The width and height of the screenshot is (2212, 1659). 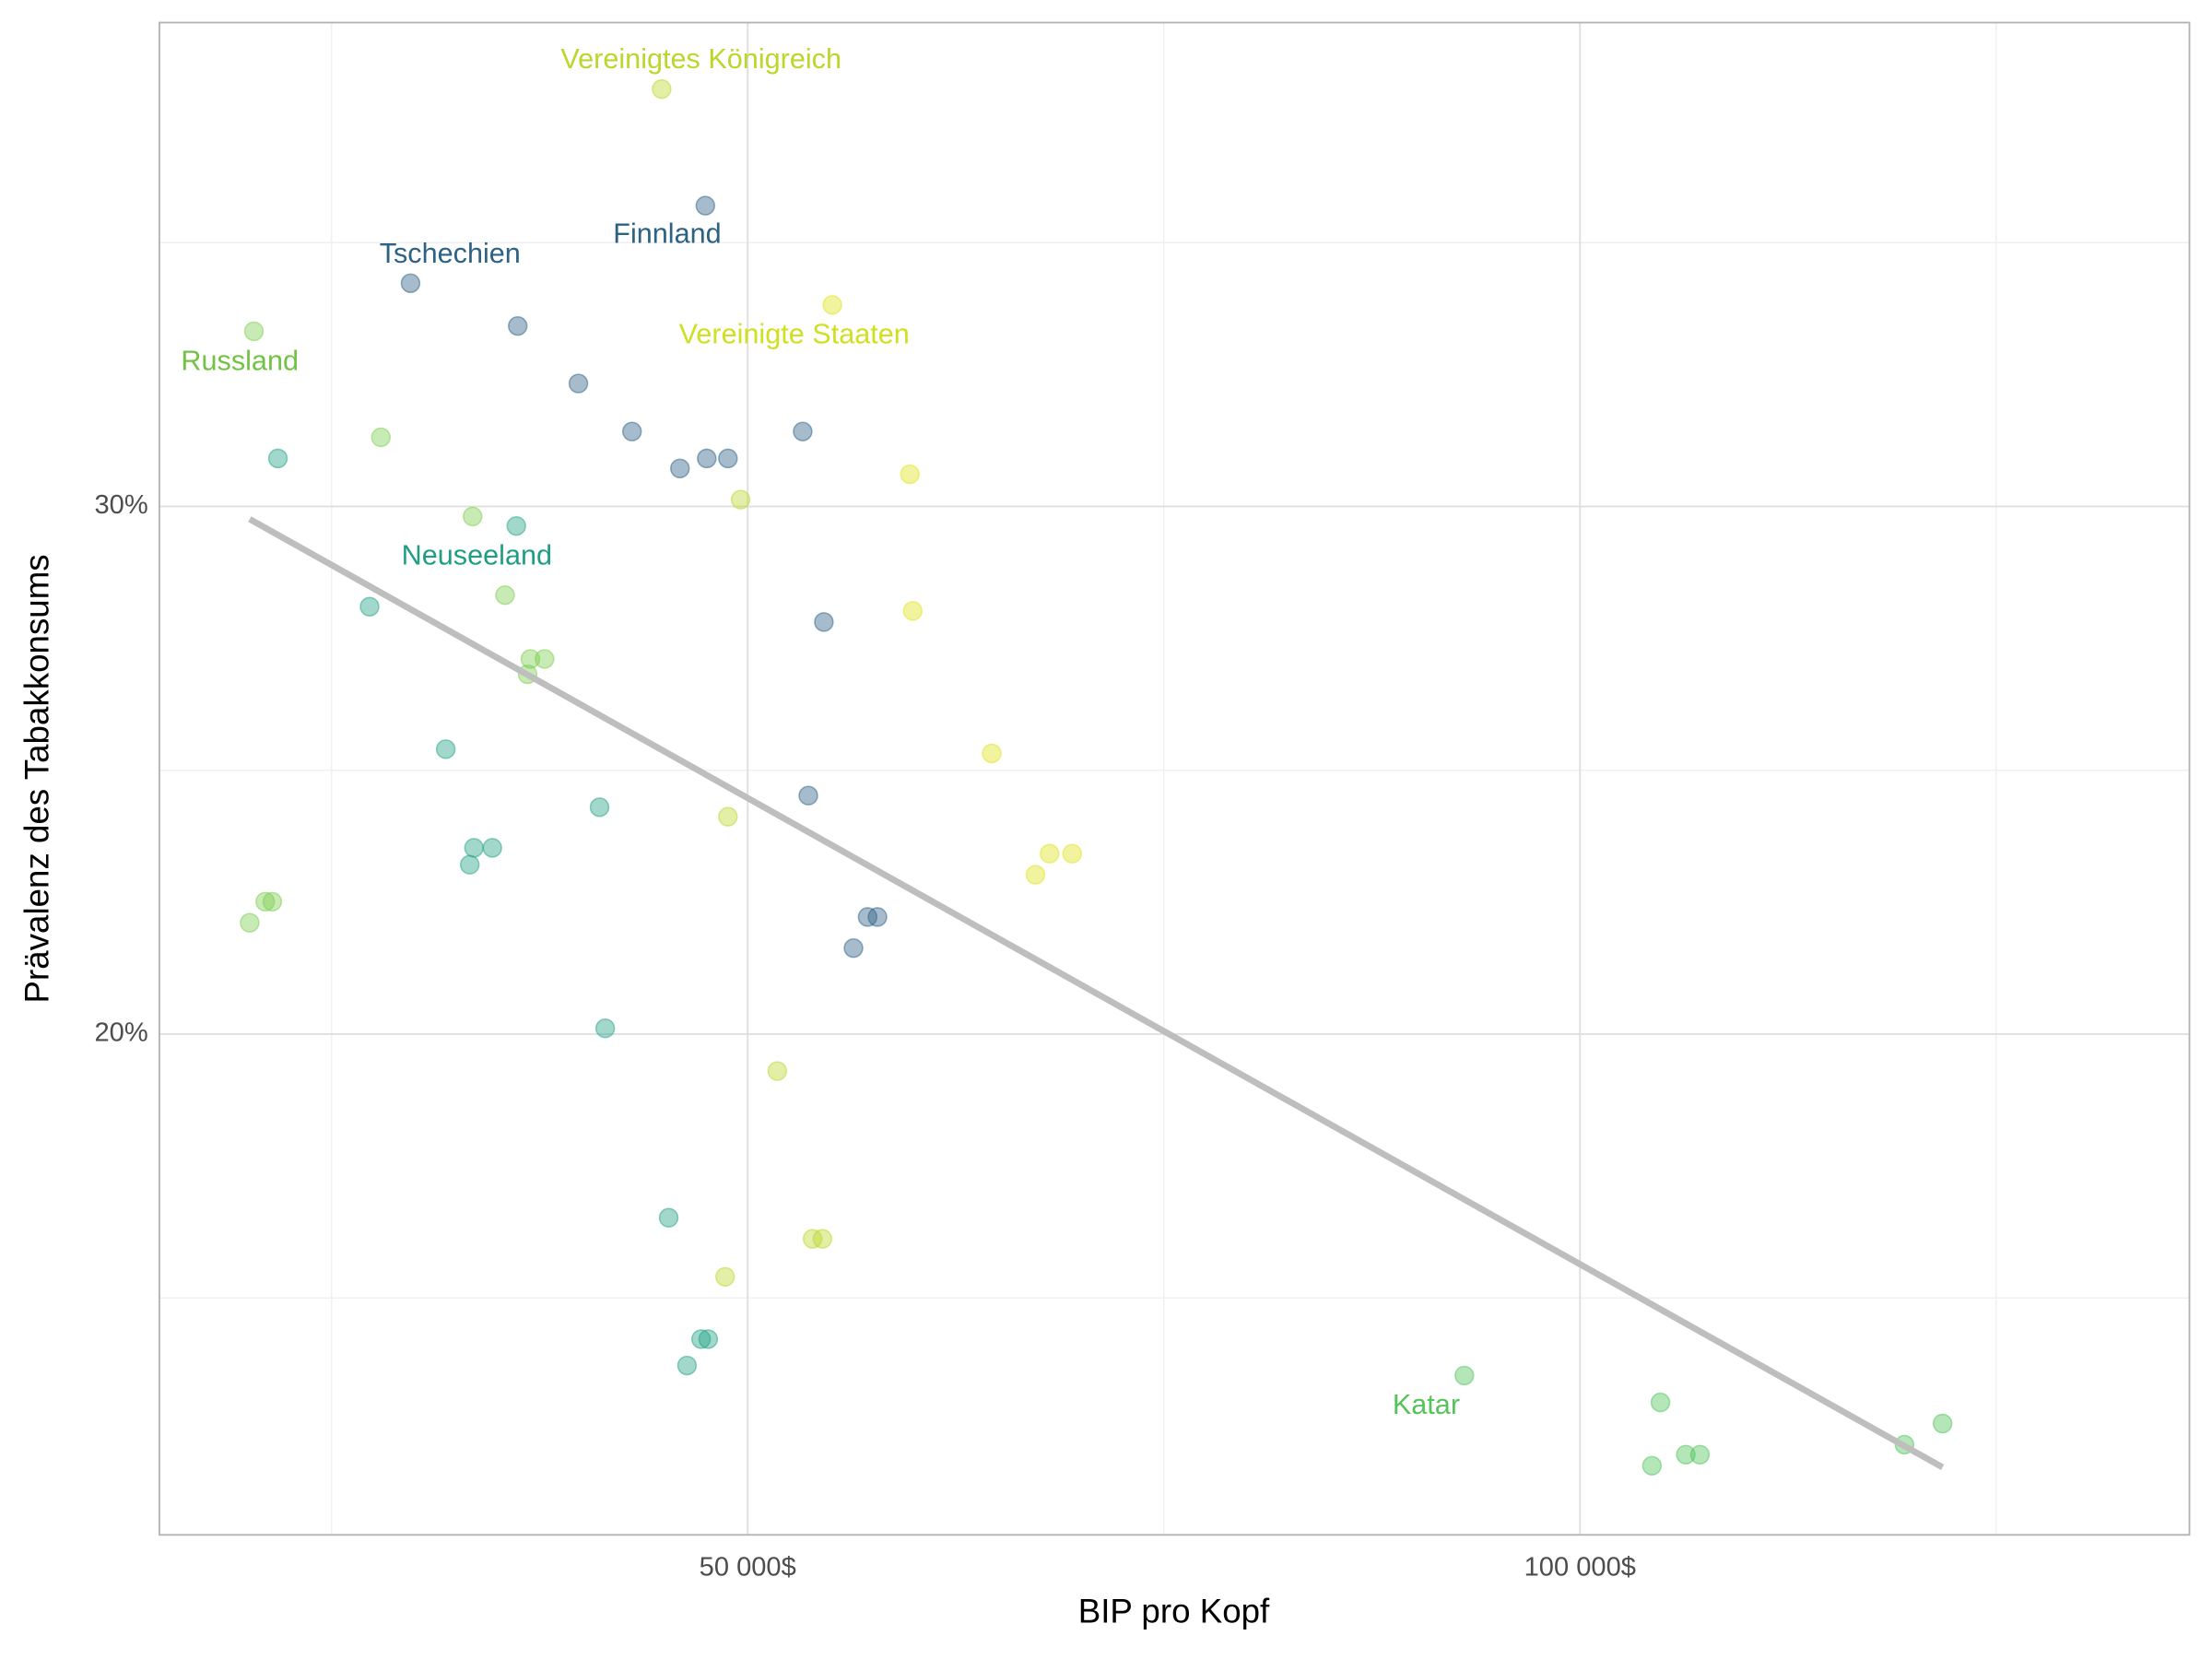 What do you see at coordinates (240, 360) in the screenshot?
I see `annotation: Russland` at bounding box center [240, 360].